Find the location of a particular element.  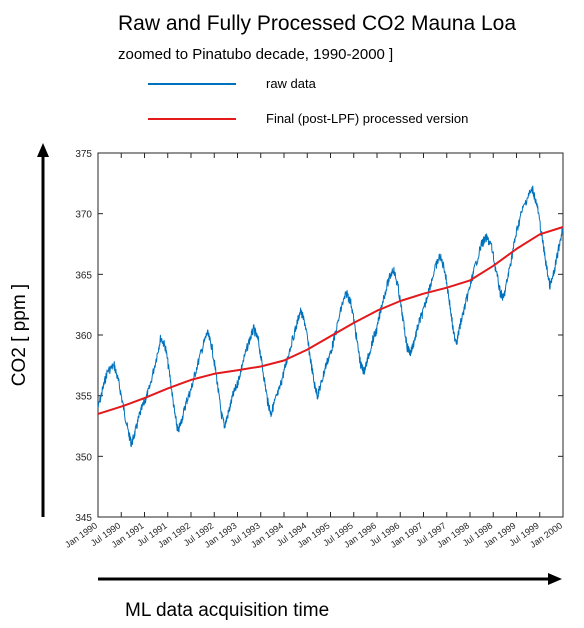

y-tick-label: 345 is located at coordinates (83, 518).